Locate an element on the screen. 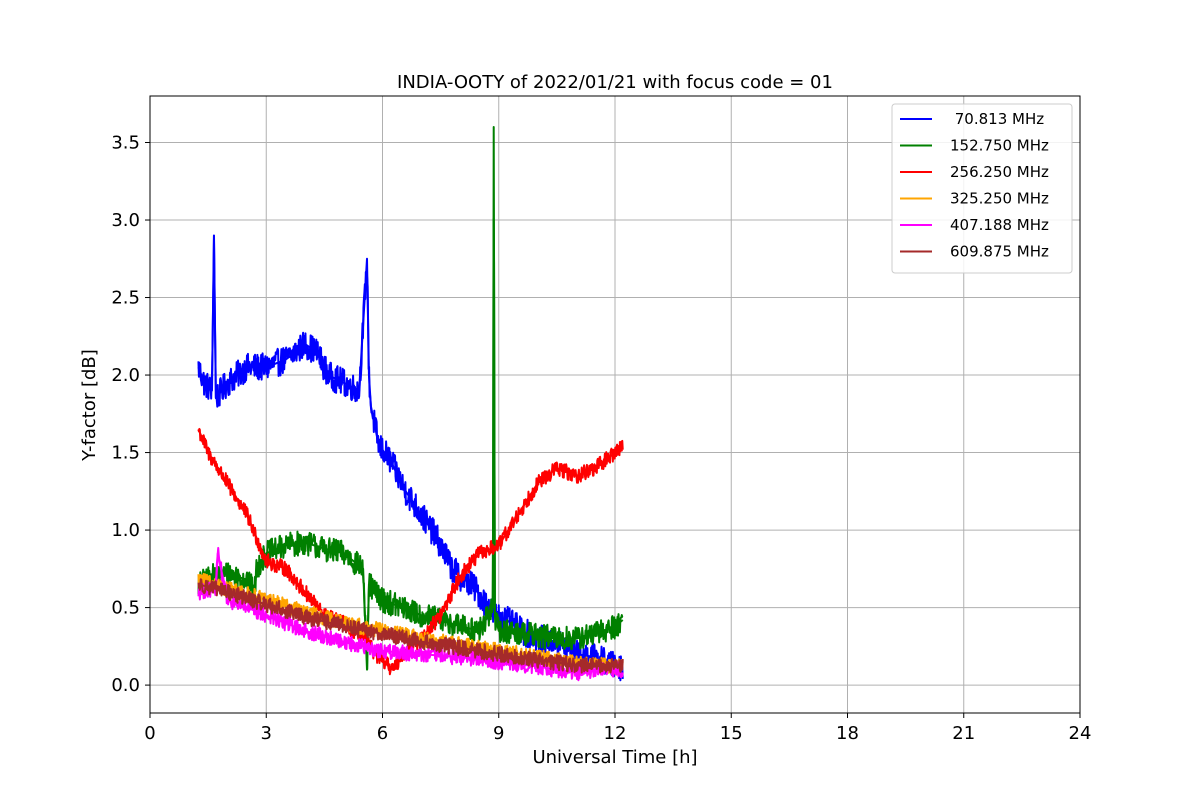 The height and width of the screenshot is (800, 1200). legend-box is located at coordinates (982, 188).